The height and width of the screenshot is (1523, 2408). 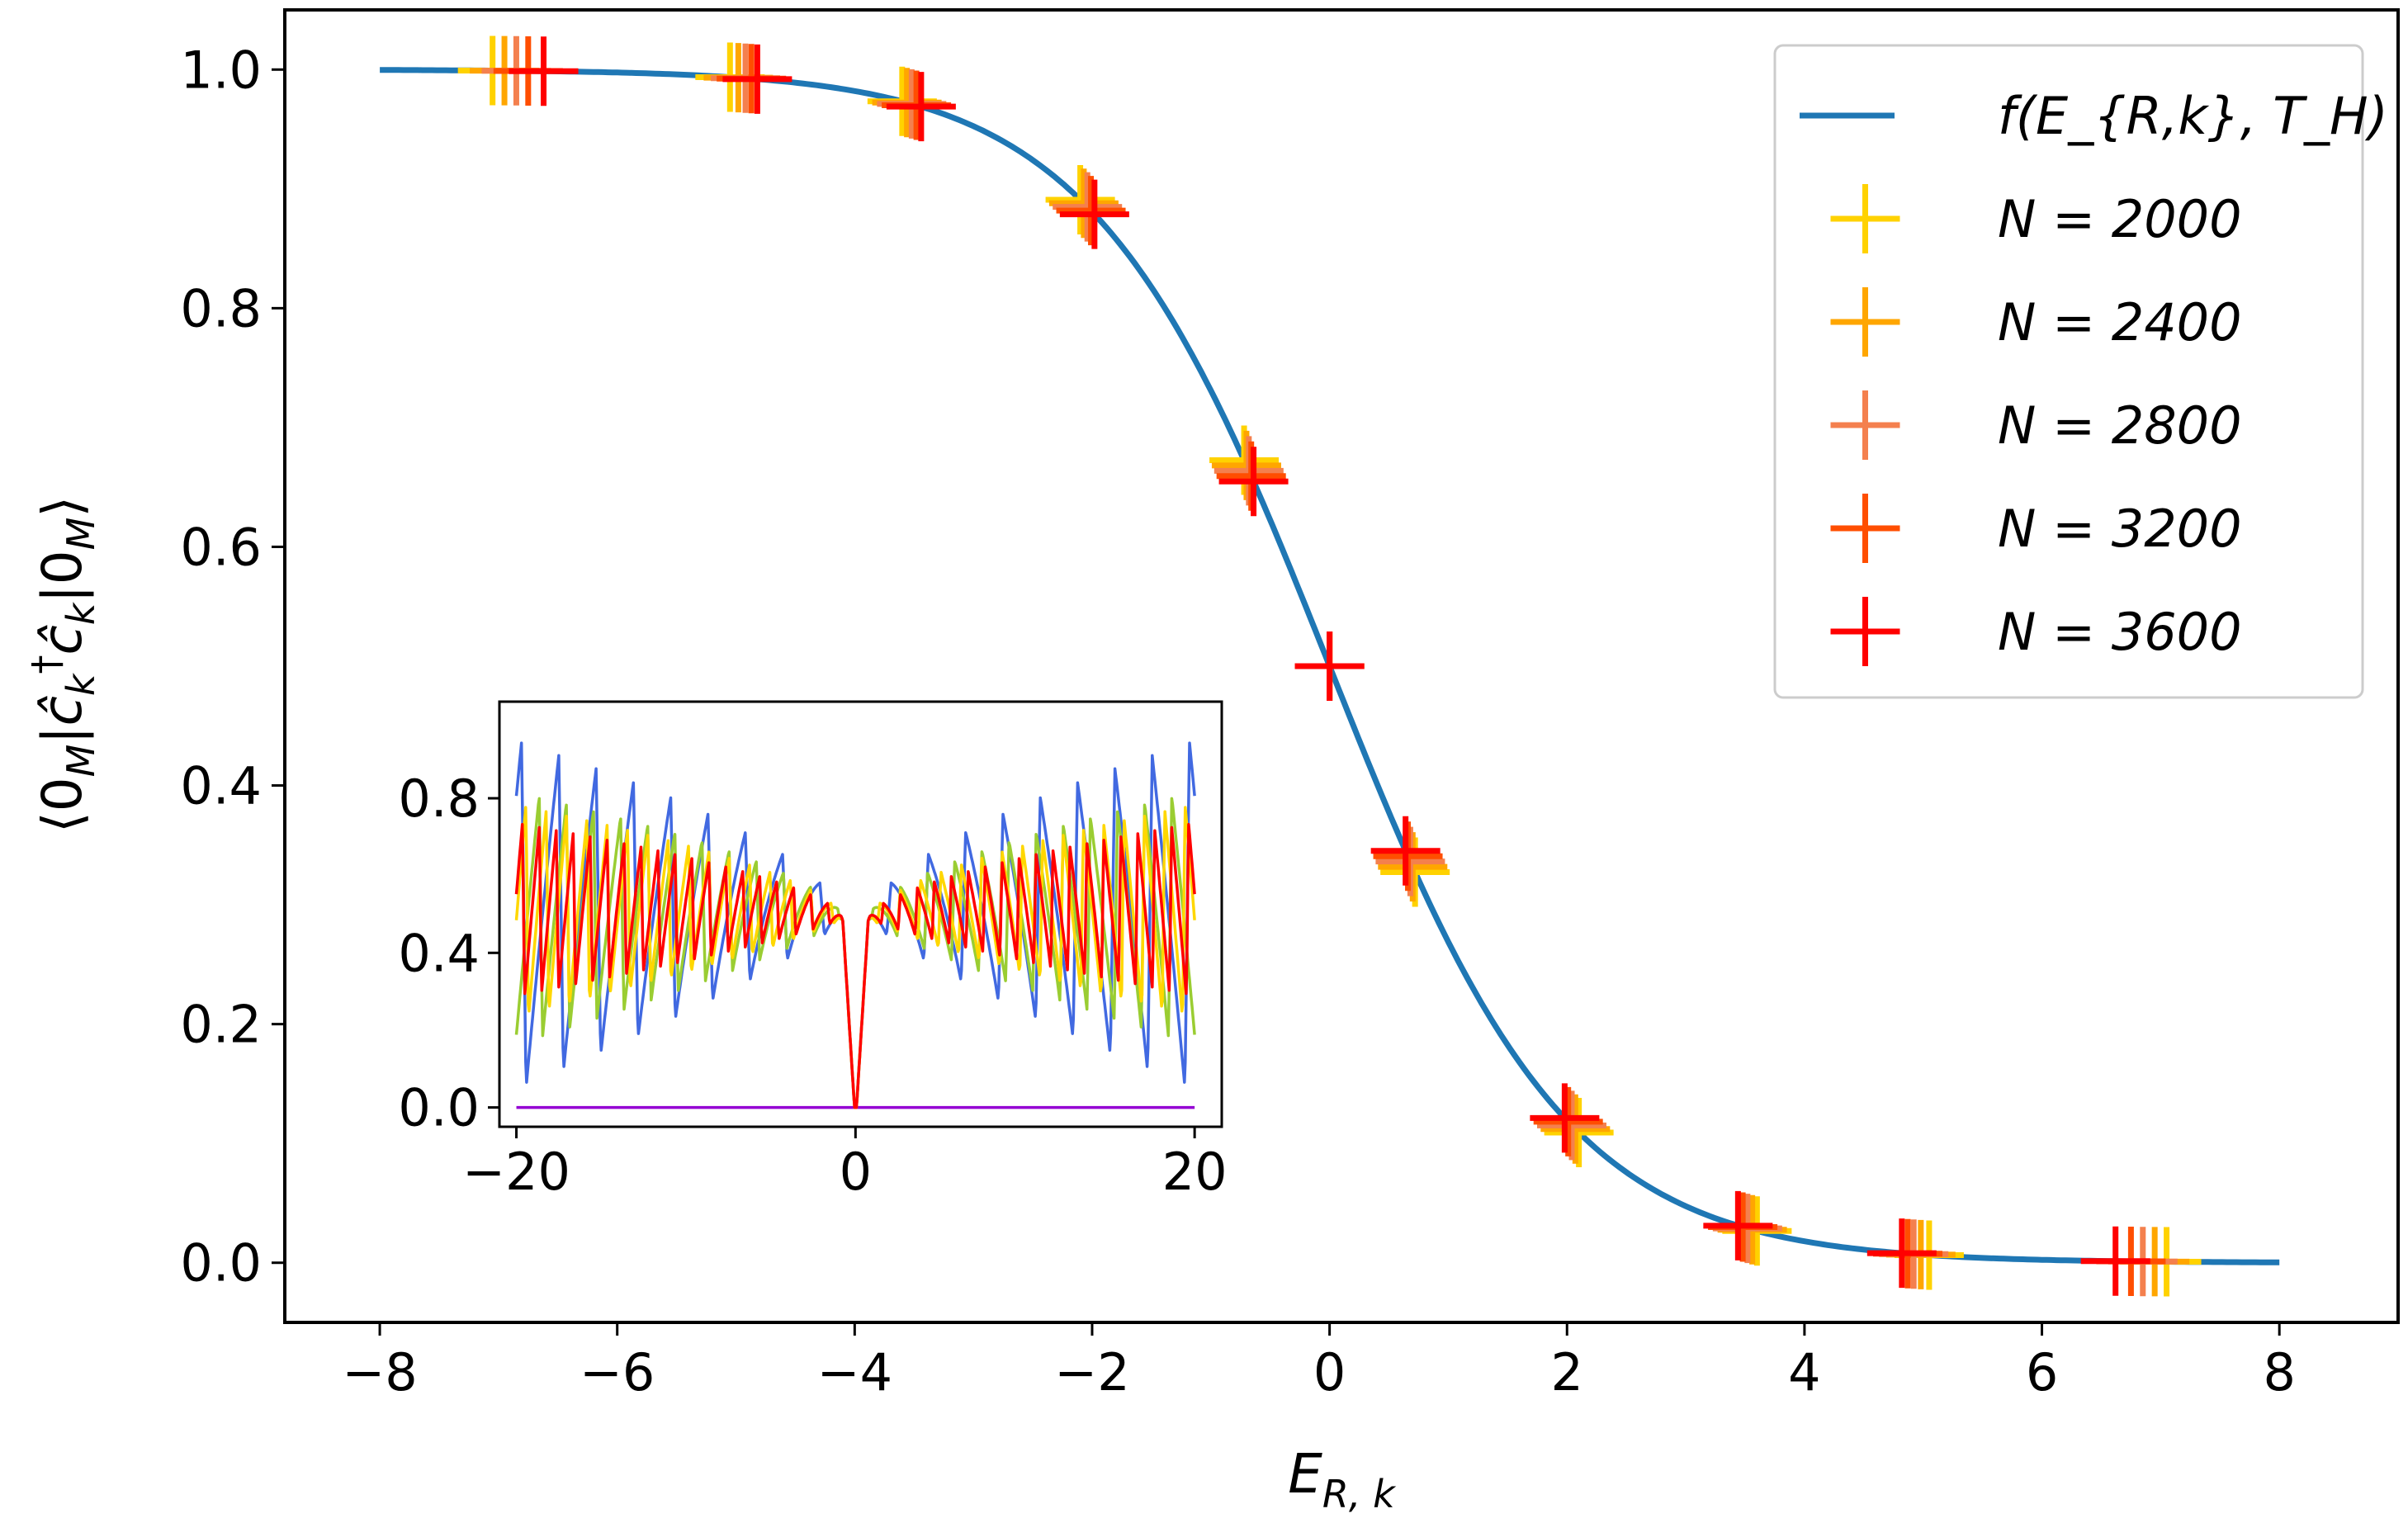 What do you see at coordinates (221, 70) in the screenshot?
I see `y-tick-label: 1.0` at bounding box center [221, 70].